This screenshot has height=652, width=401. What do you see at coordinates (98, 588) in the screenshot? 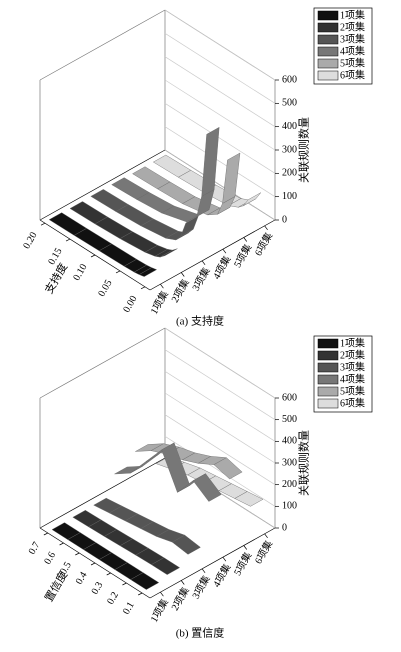
I see `x-tick-label: 0.3` at bounding box center [98, 588].